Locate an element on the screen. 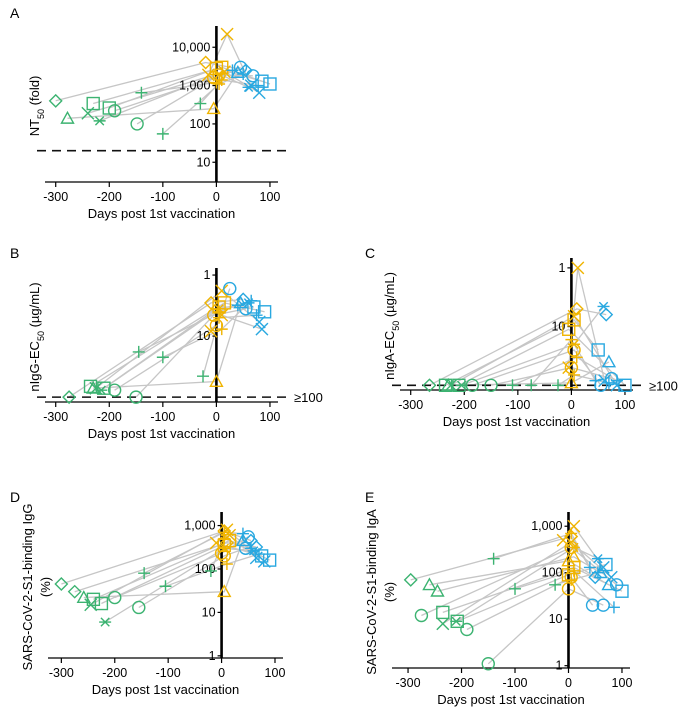 Image resolution: width=685 pixels, height=720 pixels. panel-label: B is located at coordinates (14, 253).